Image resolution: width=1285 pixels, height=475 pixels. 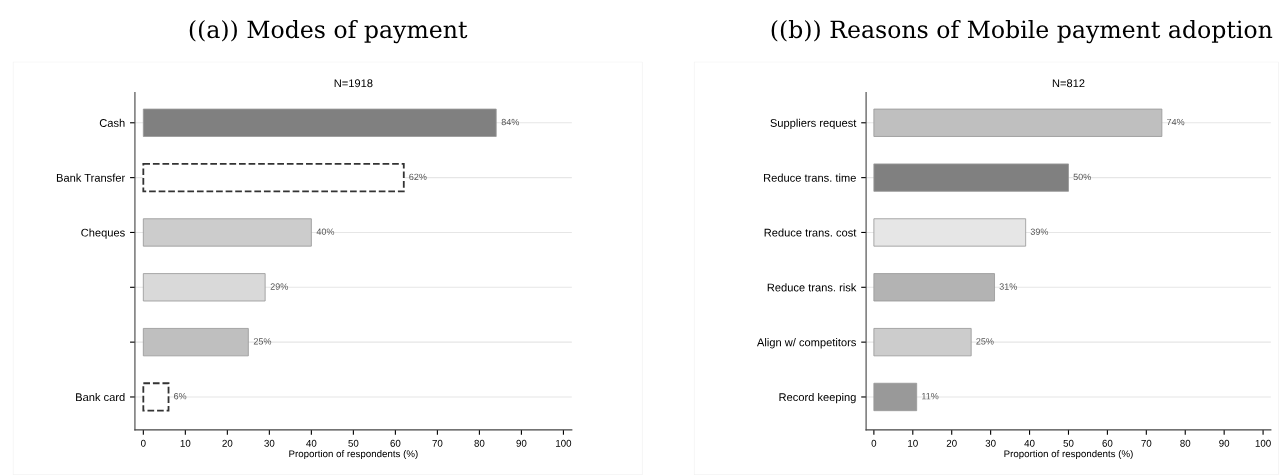 I want to click on data-label: 50%, so click(x=1082, y=177).